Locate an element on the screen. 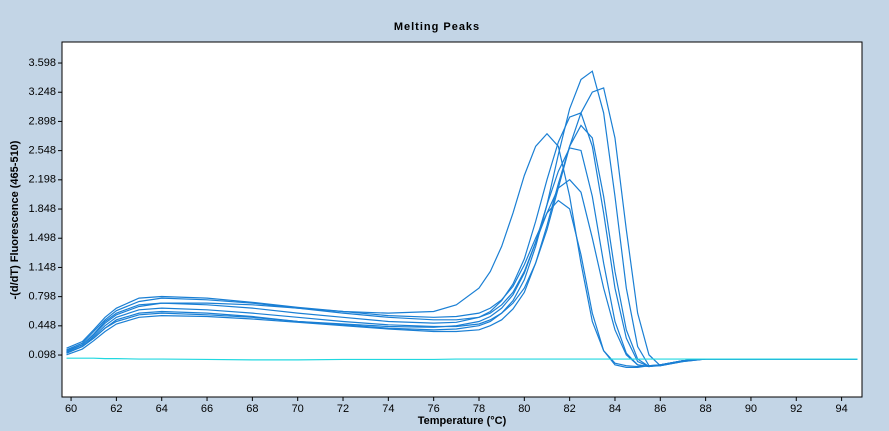 This screenshot has width=889, height=431. x-tick-label: 88 is located at coordinates (706, 409).